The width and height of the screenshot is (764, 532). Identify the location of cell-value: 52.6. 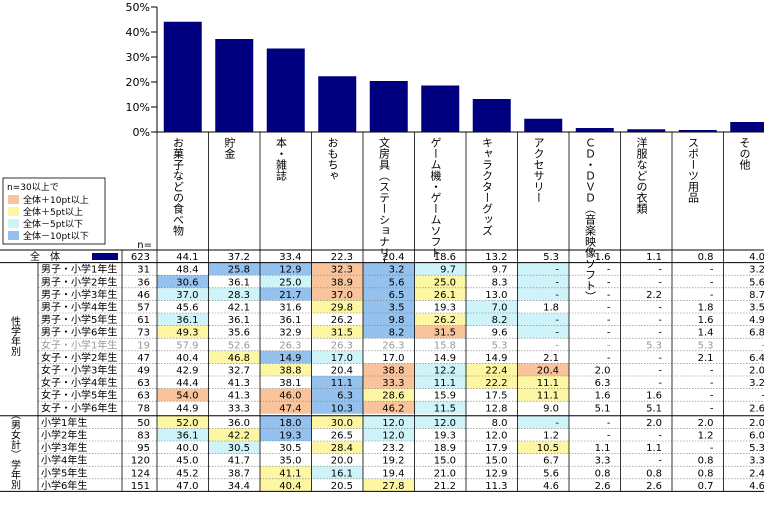
(239, 345).